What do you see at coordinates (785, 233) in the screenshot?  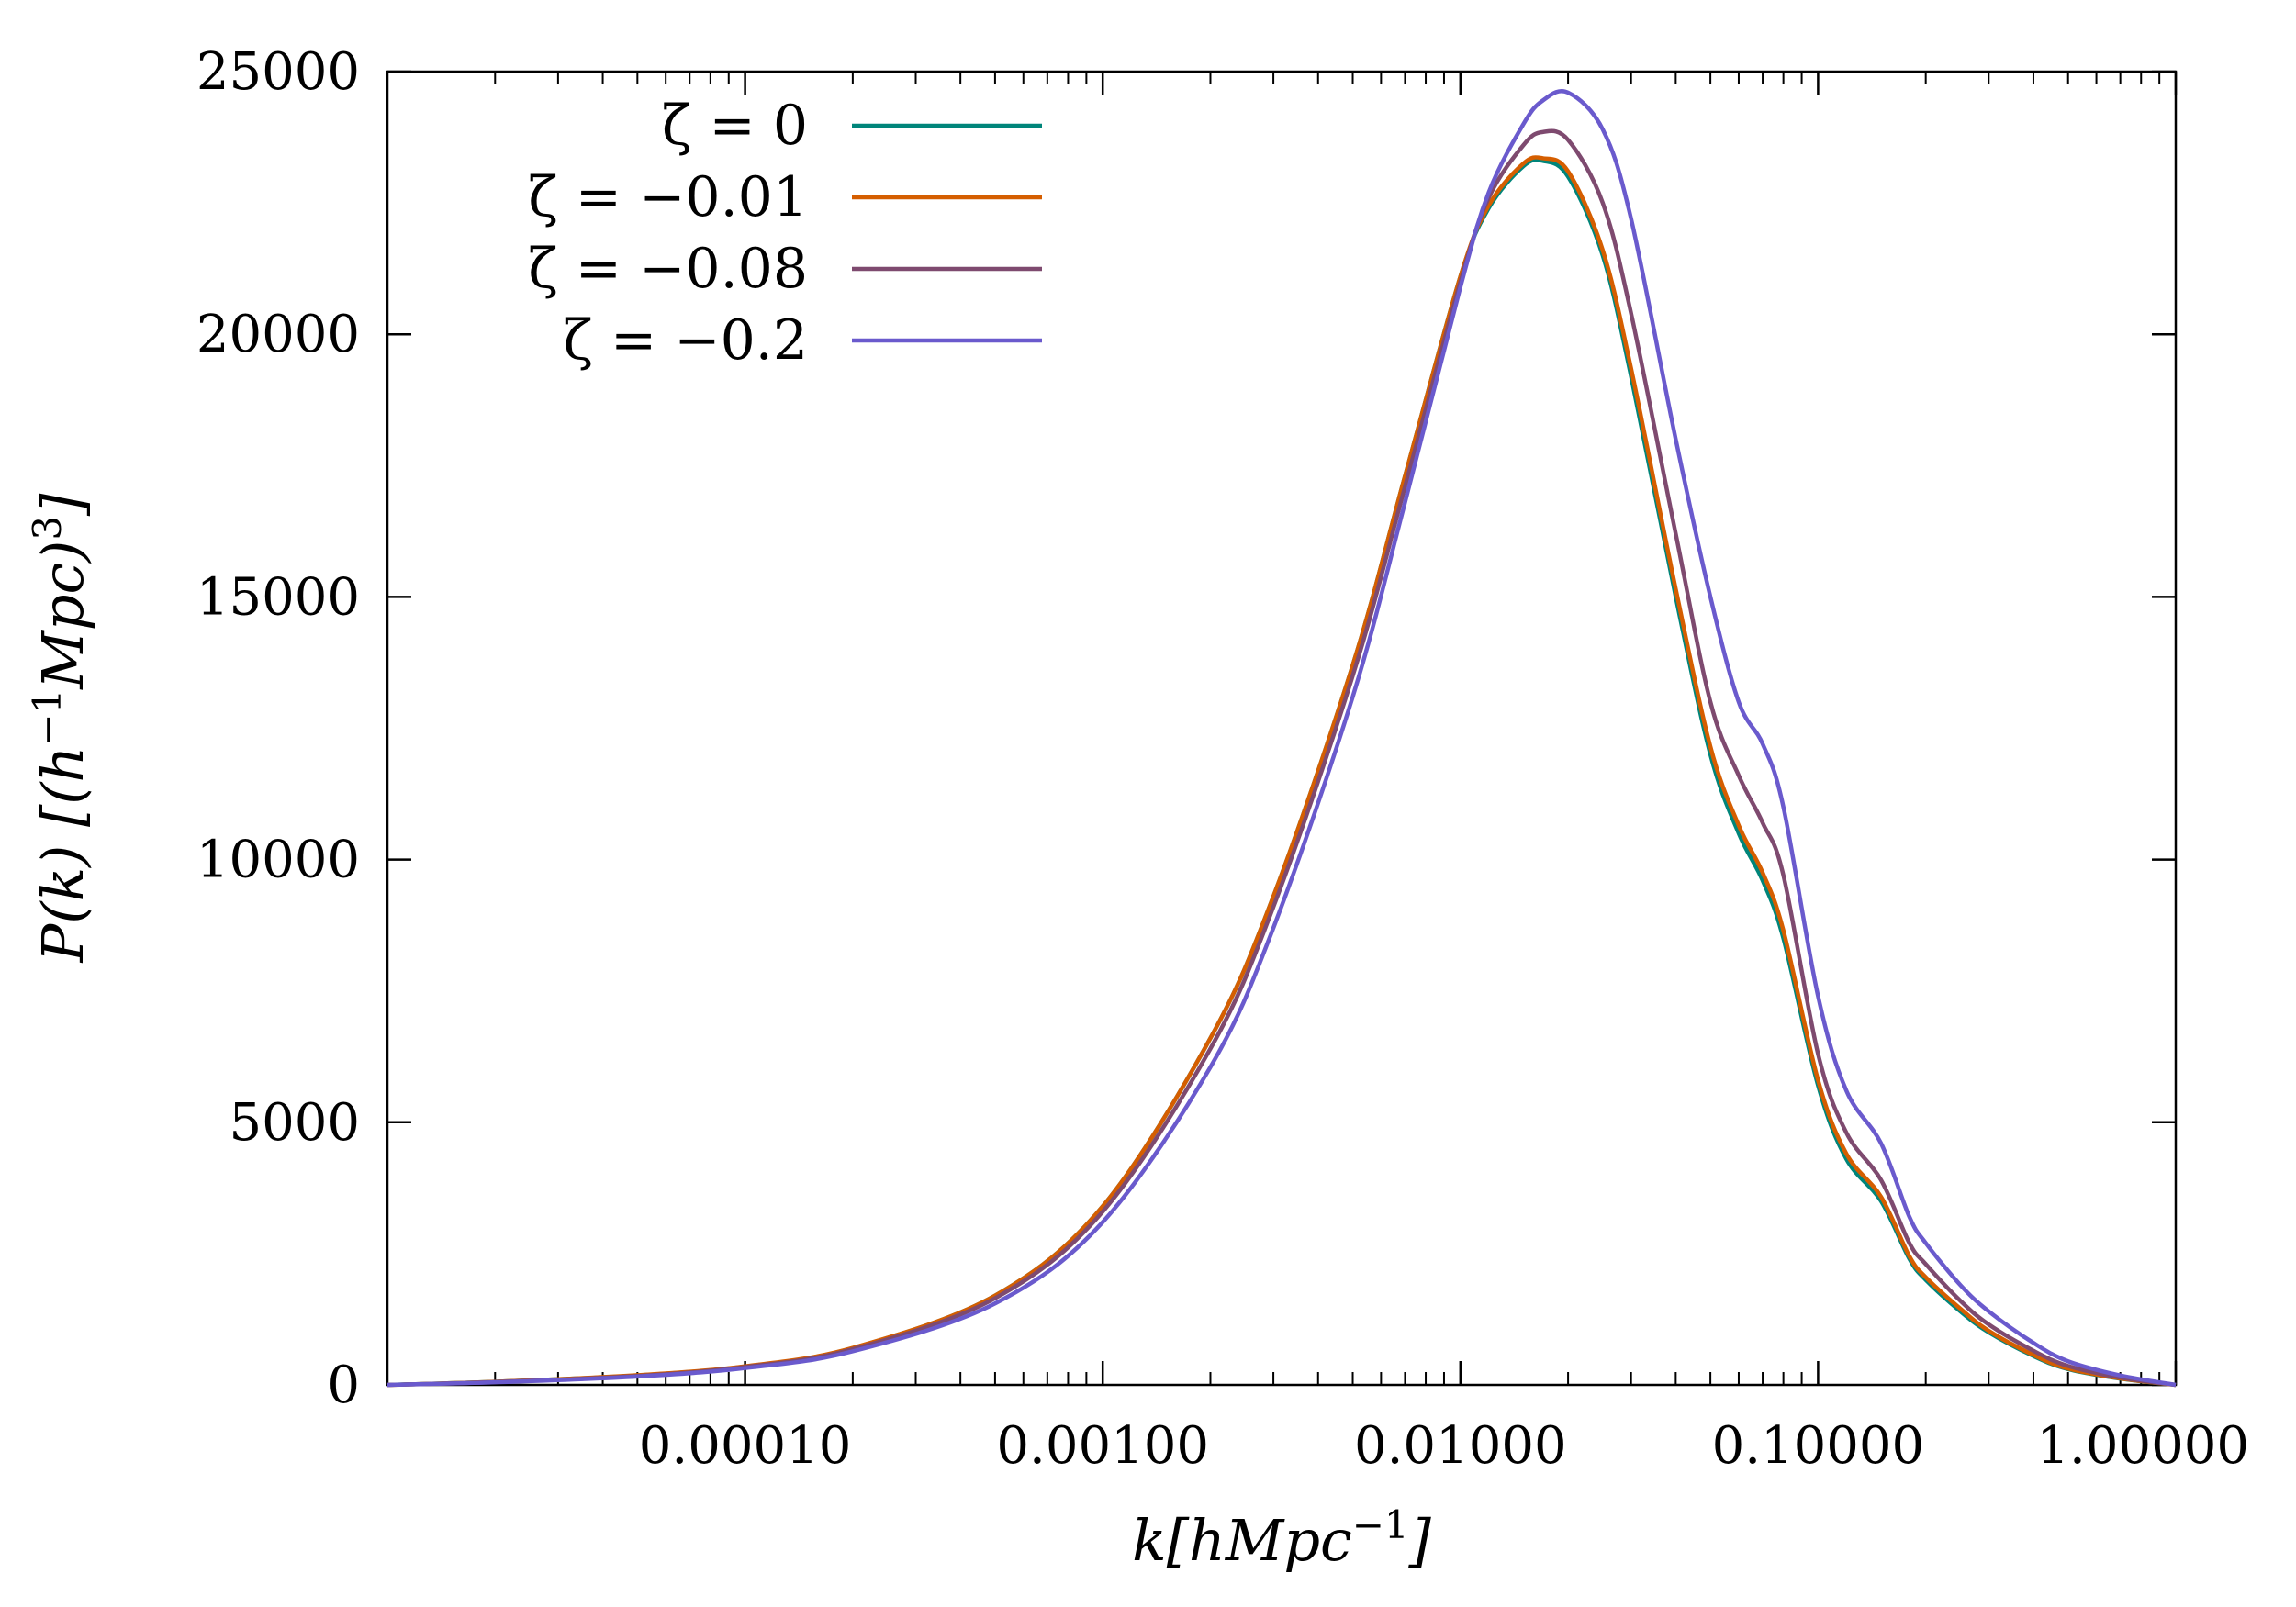 I see `legend: ζ = 0 ζ = −0.01 ζ = −0.08 ζ = −0.2` at bounding box center [785, 233].